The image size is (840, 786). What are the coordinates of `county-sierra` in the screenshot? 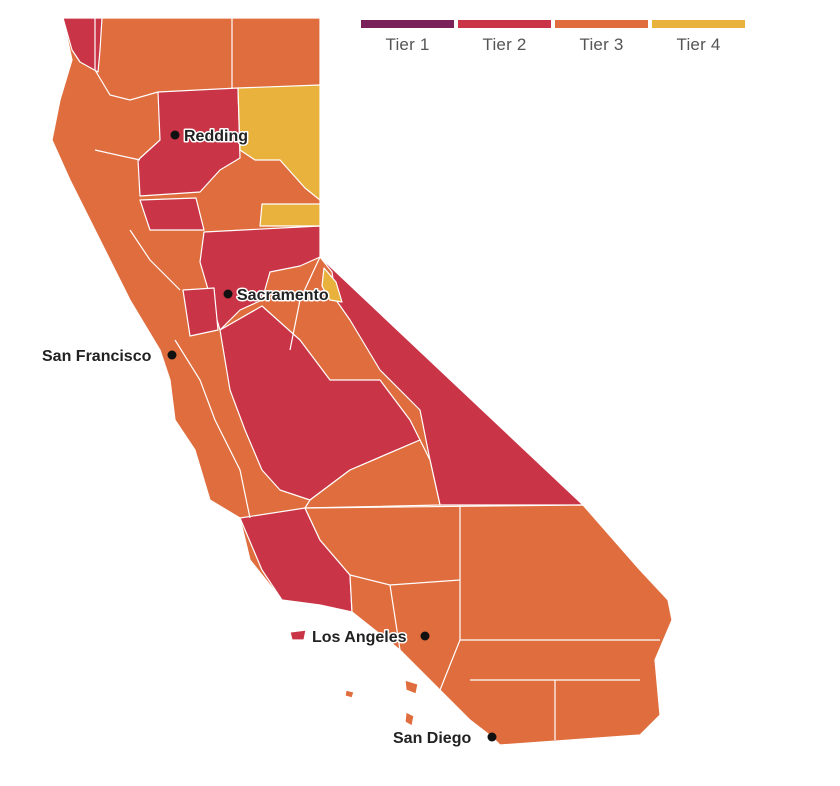 It's located at (290, 215).